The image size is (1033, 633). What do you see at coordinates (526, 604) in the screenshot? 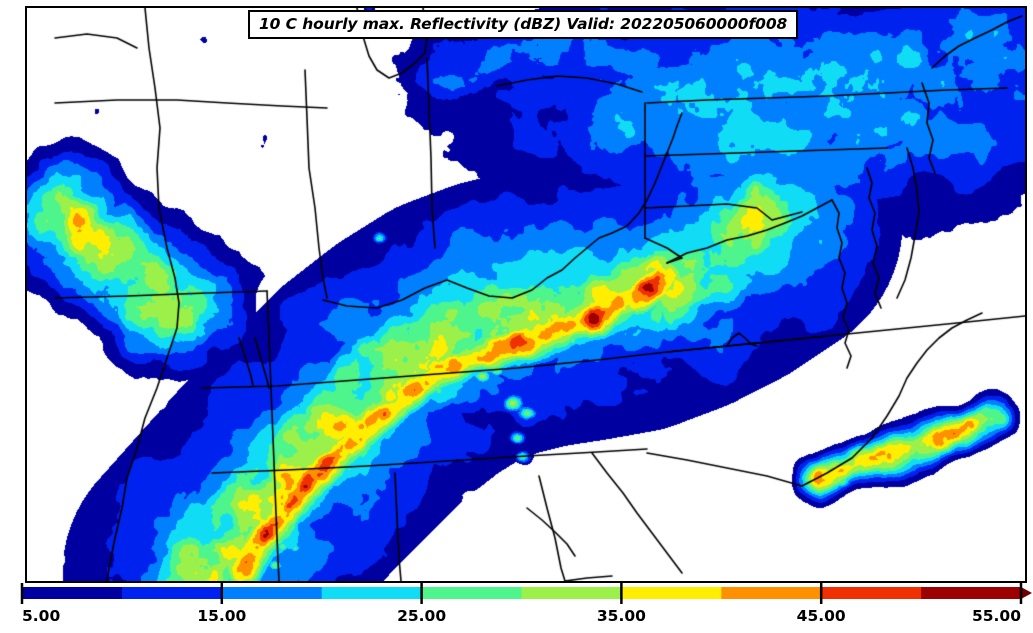
I see `colorbar-svg: 5.00 15.00 25.00 35.00 45.00 55.00` at bounding box center [526, 604].